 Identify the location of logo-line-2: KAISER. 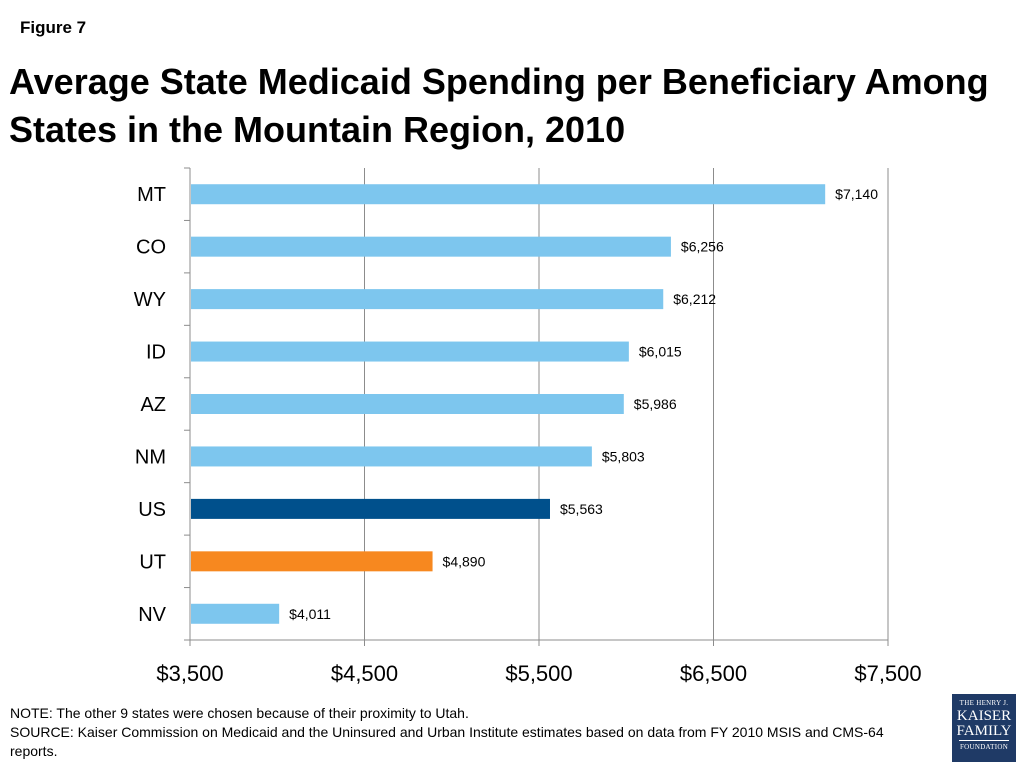
(984, 716).